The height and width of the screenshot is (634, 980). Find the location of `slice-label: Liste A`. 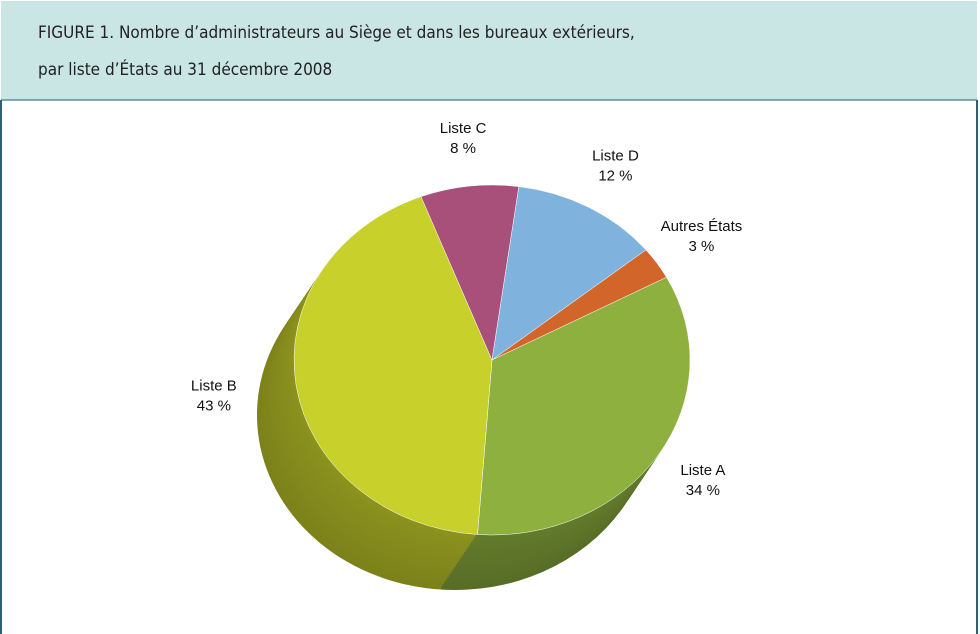

slice-label: Liste A is located at coordinates (702, 470).